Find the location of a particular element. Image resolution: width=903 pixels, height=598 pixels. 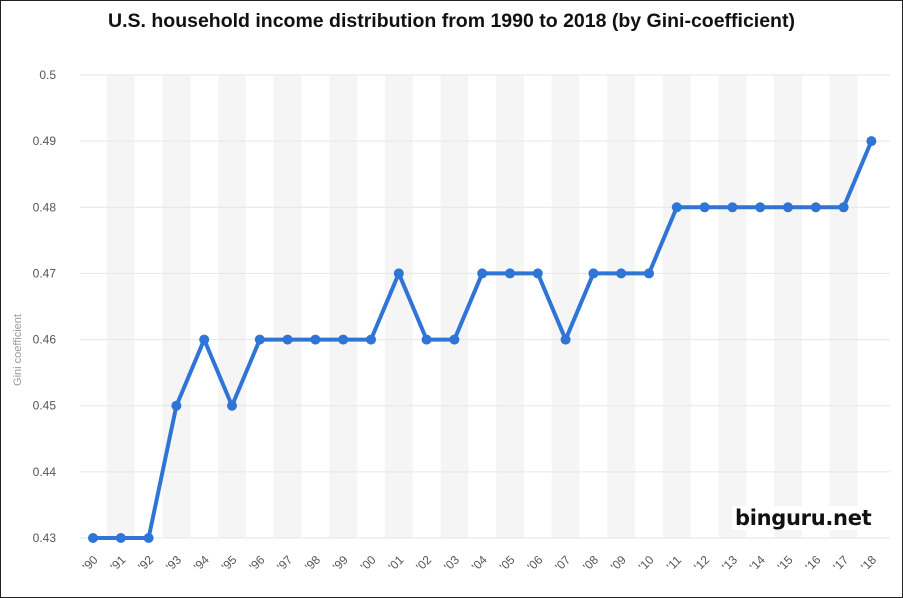

x-tick-label: '16 is located at coordinates (812, 562).